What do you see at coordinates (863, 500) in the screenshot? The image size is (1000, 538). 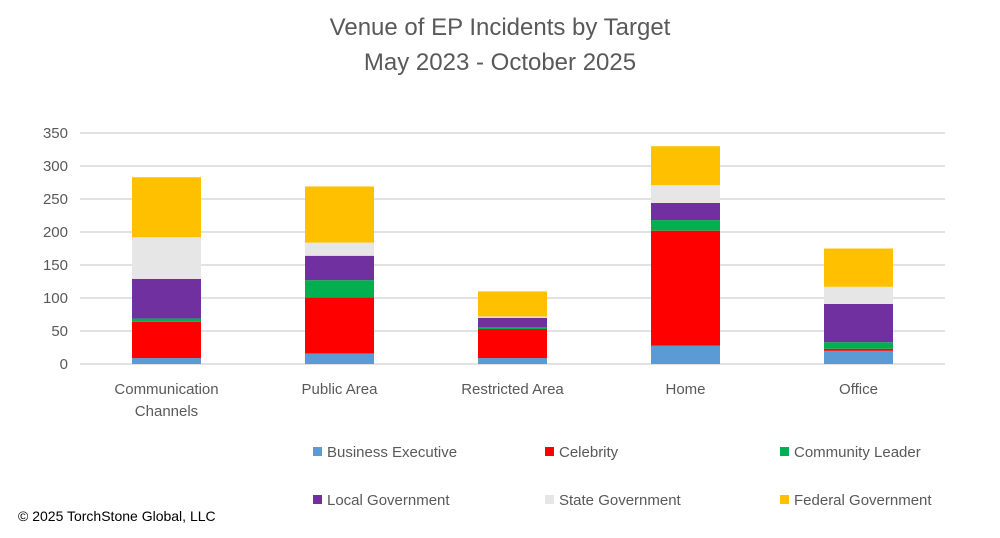 I see `legend-label: Federal Government` at bounding box center [863, 500].